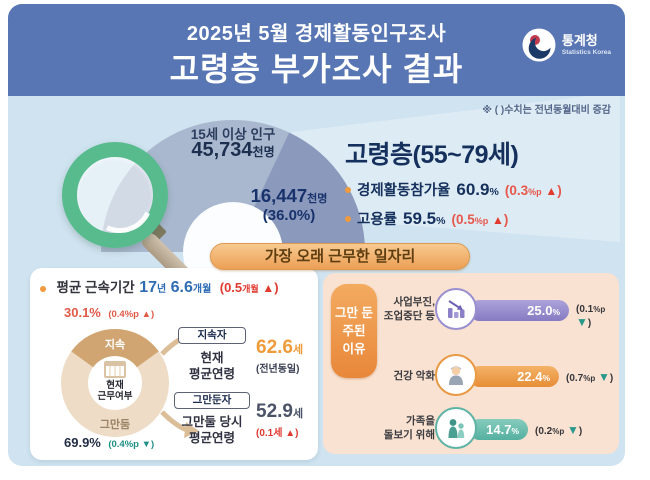 This screenshot has width=650, height=480. I want to click on bar-family: 14.7%, so click(498, 429).